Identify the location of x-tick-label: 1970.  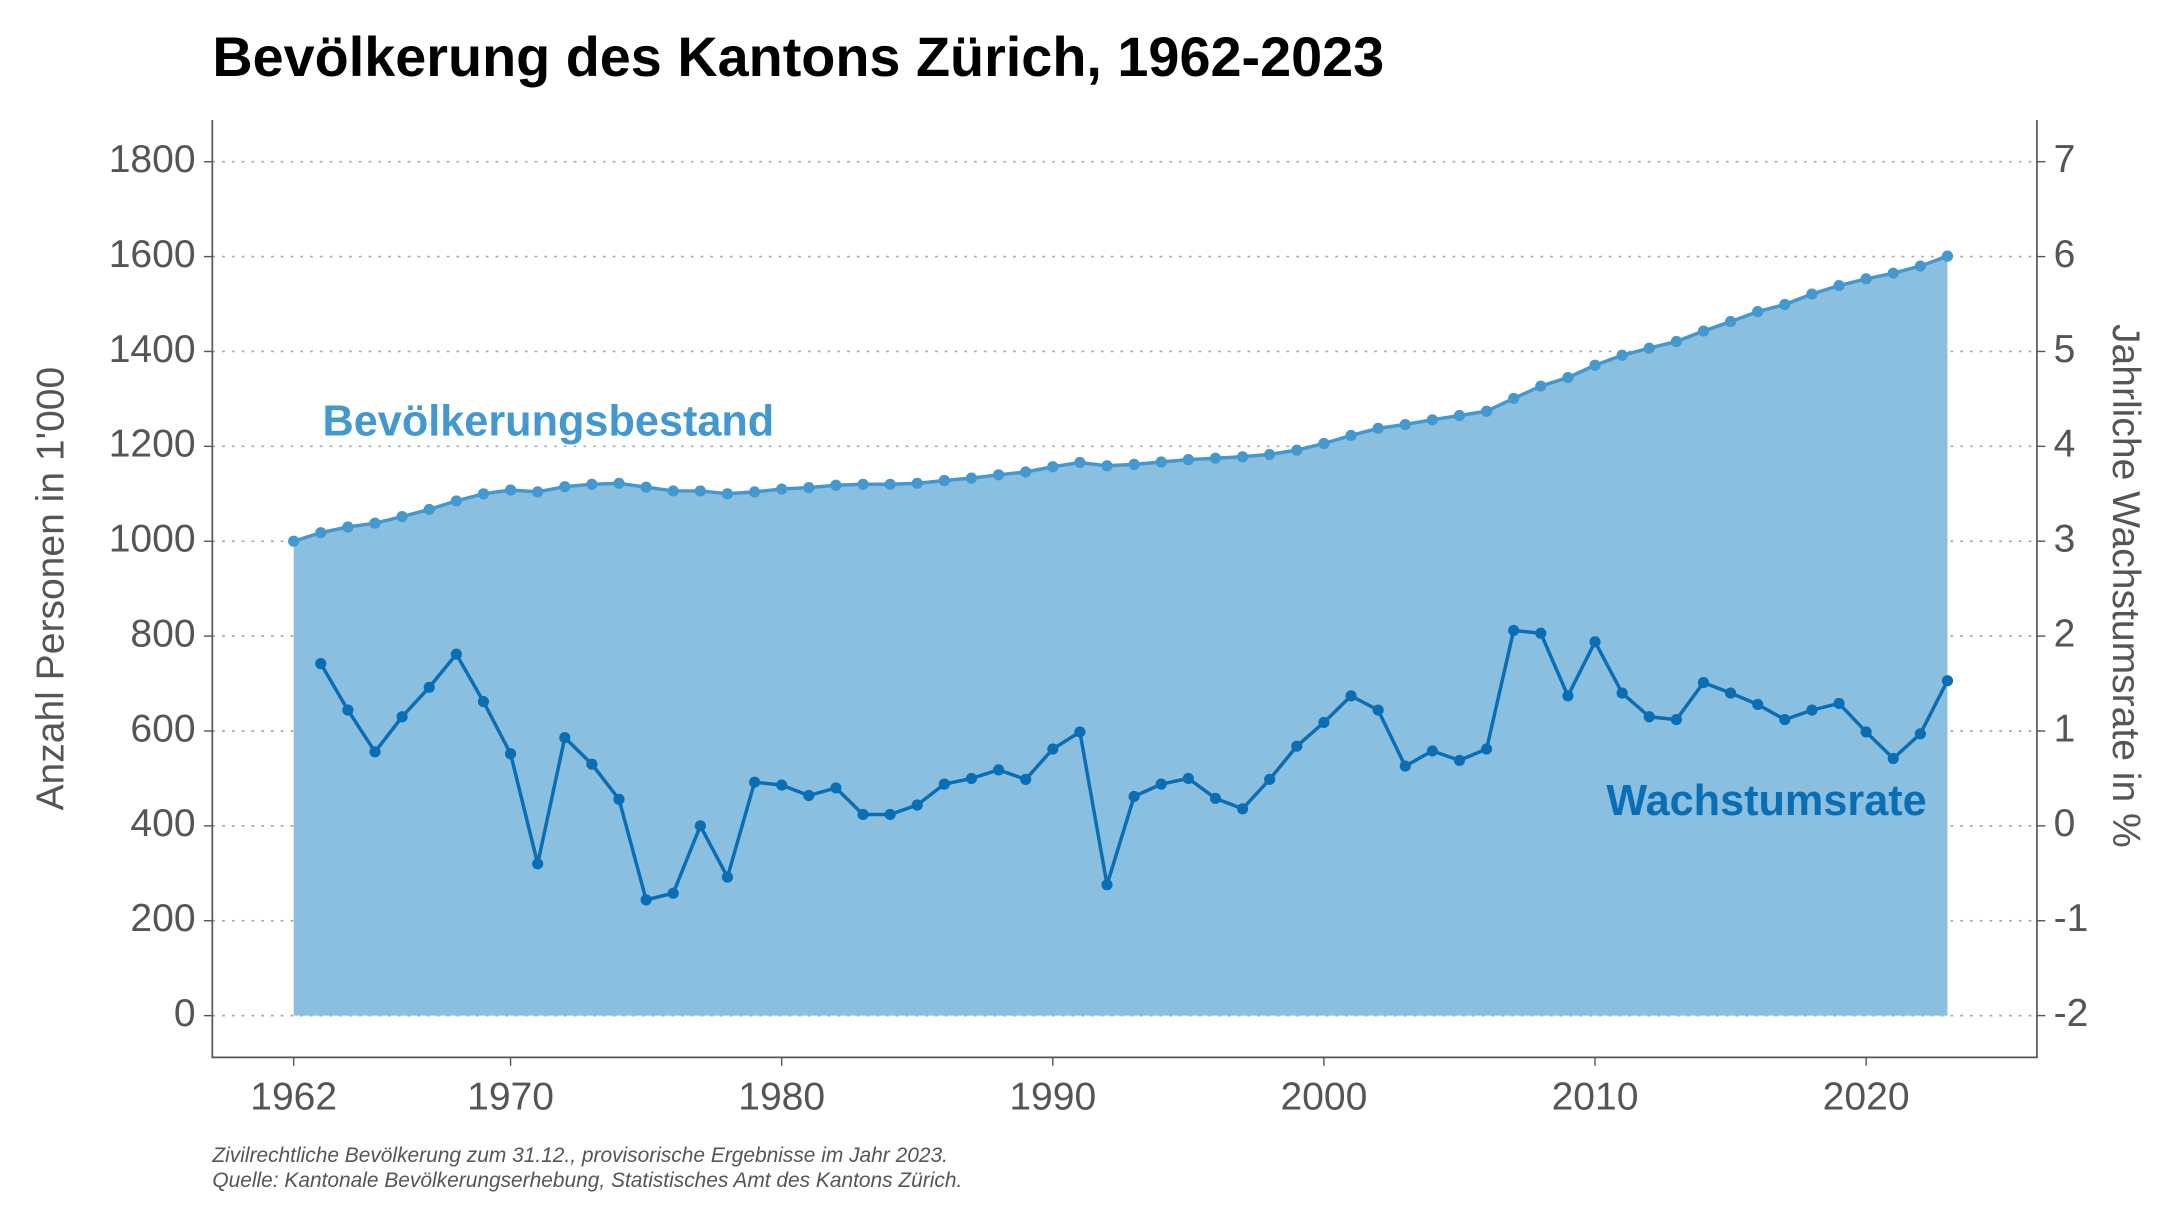
(510, 1097).